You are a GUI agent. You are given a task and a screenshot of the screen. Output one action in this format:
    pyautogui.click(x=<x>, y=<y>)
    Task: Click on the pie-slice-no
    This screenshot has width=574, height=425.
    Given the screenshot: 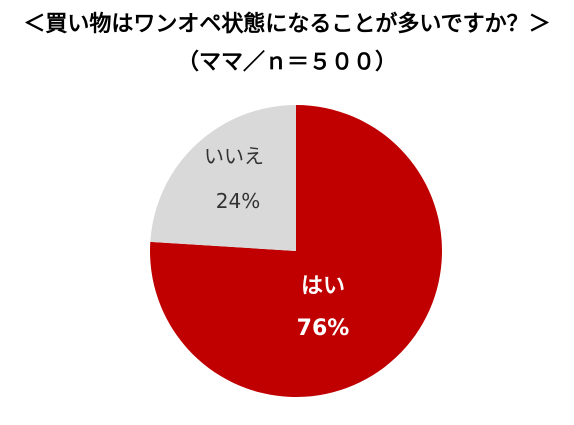 What is the action you would take?
    pyautogui.click(x=223, y=177)
    